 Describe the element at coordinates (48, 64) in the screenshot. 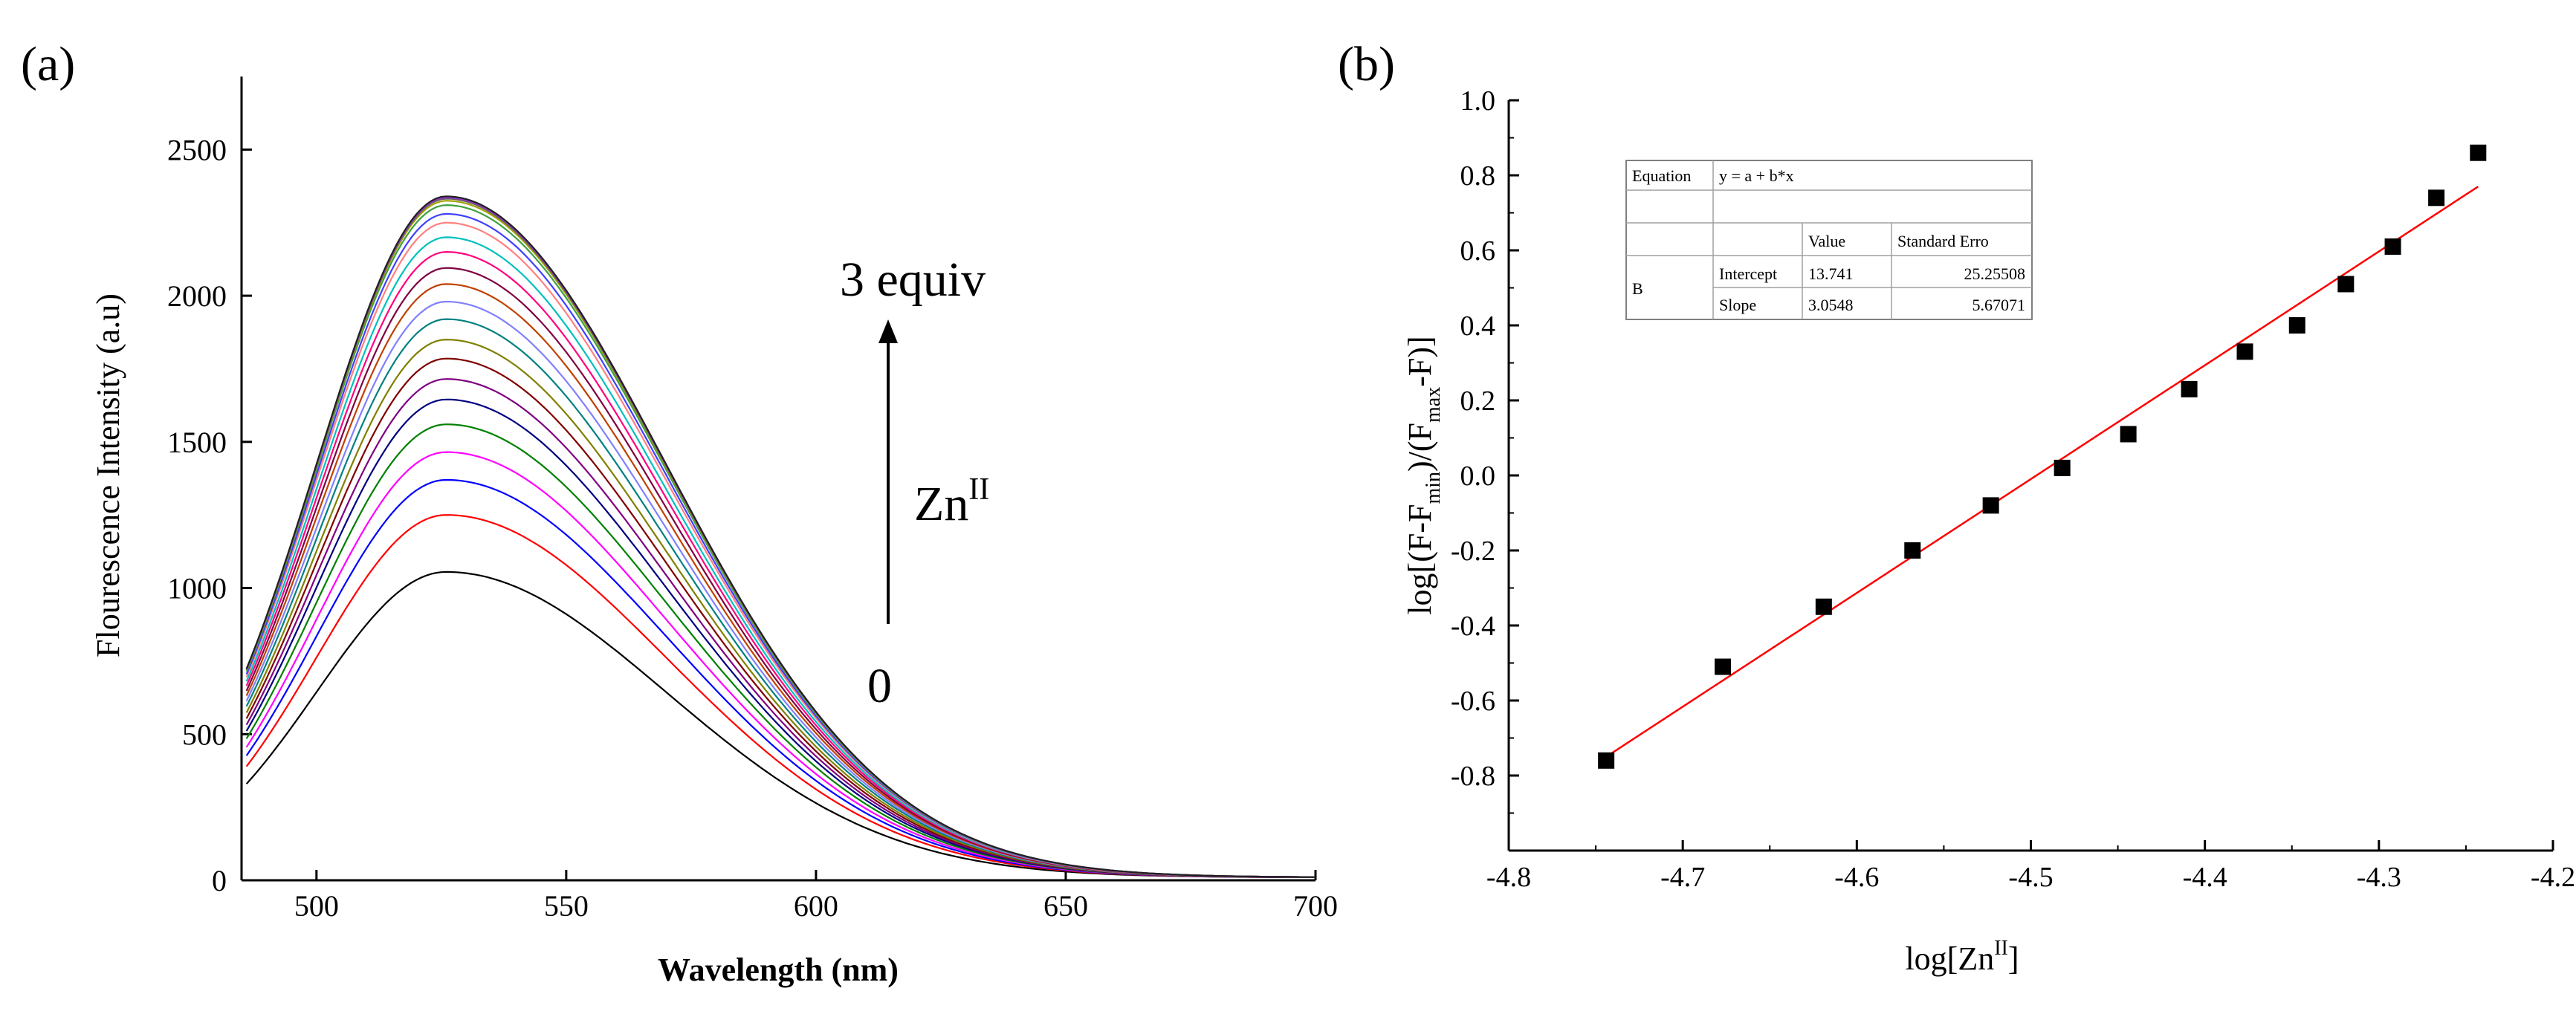

I see `panel-label-a: (a)` at that location.